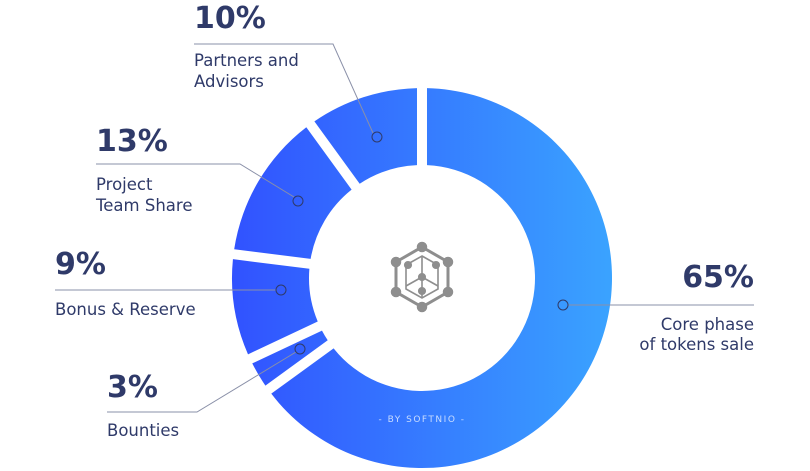  Describe the element at coordinates (195, 180) in the screenshot. I see `leader-line-team` at that location.